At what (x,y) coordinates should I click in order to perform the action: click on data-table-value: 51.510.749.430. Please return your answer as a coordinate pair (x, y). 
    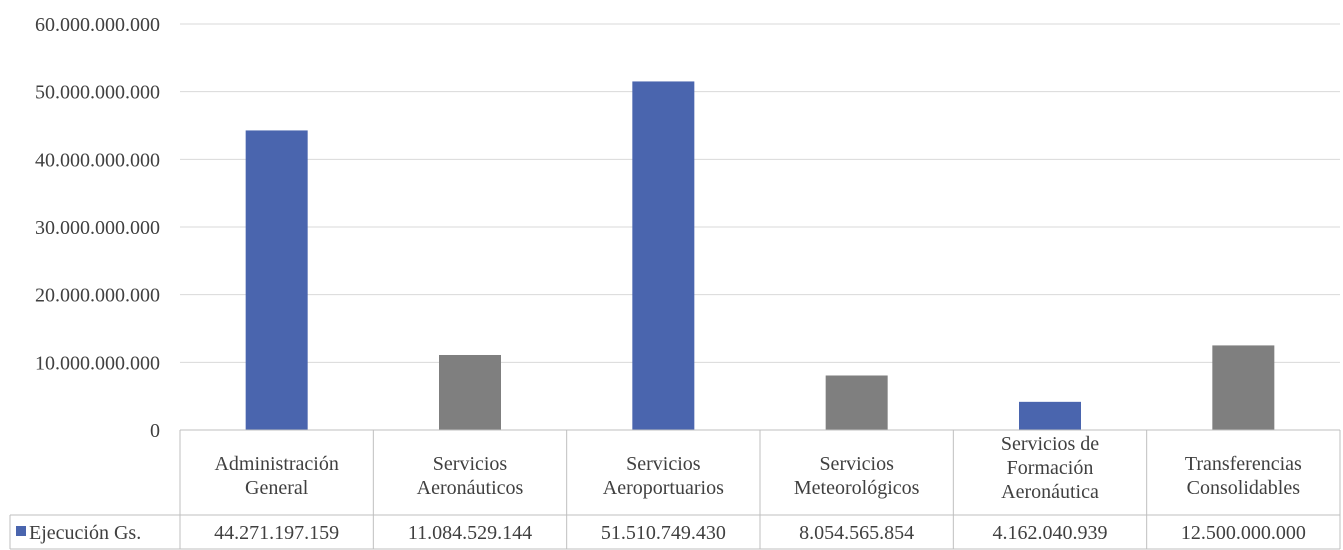
    Looking at the image, I should click on (663, 533).